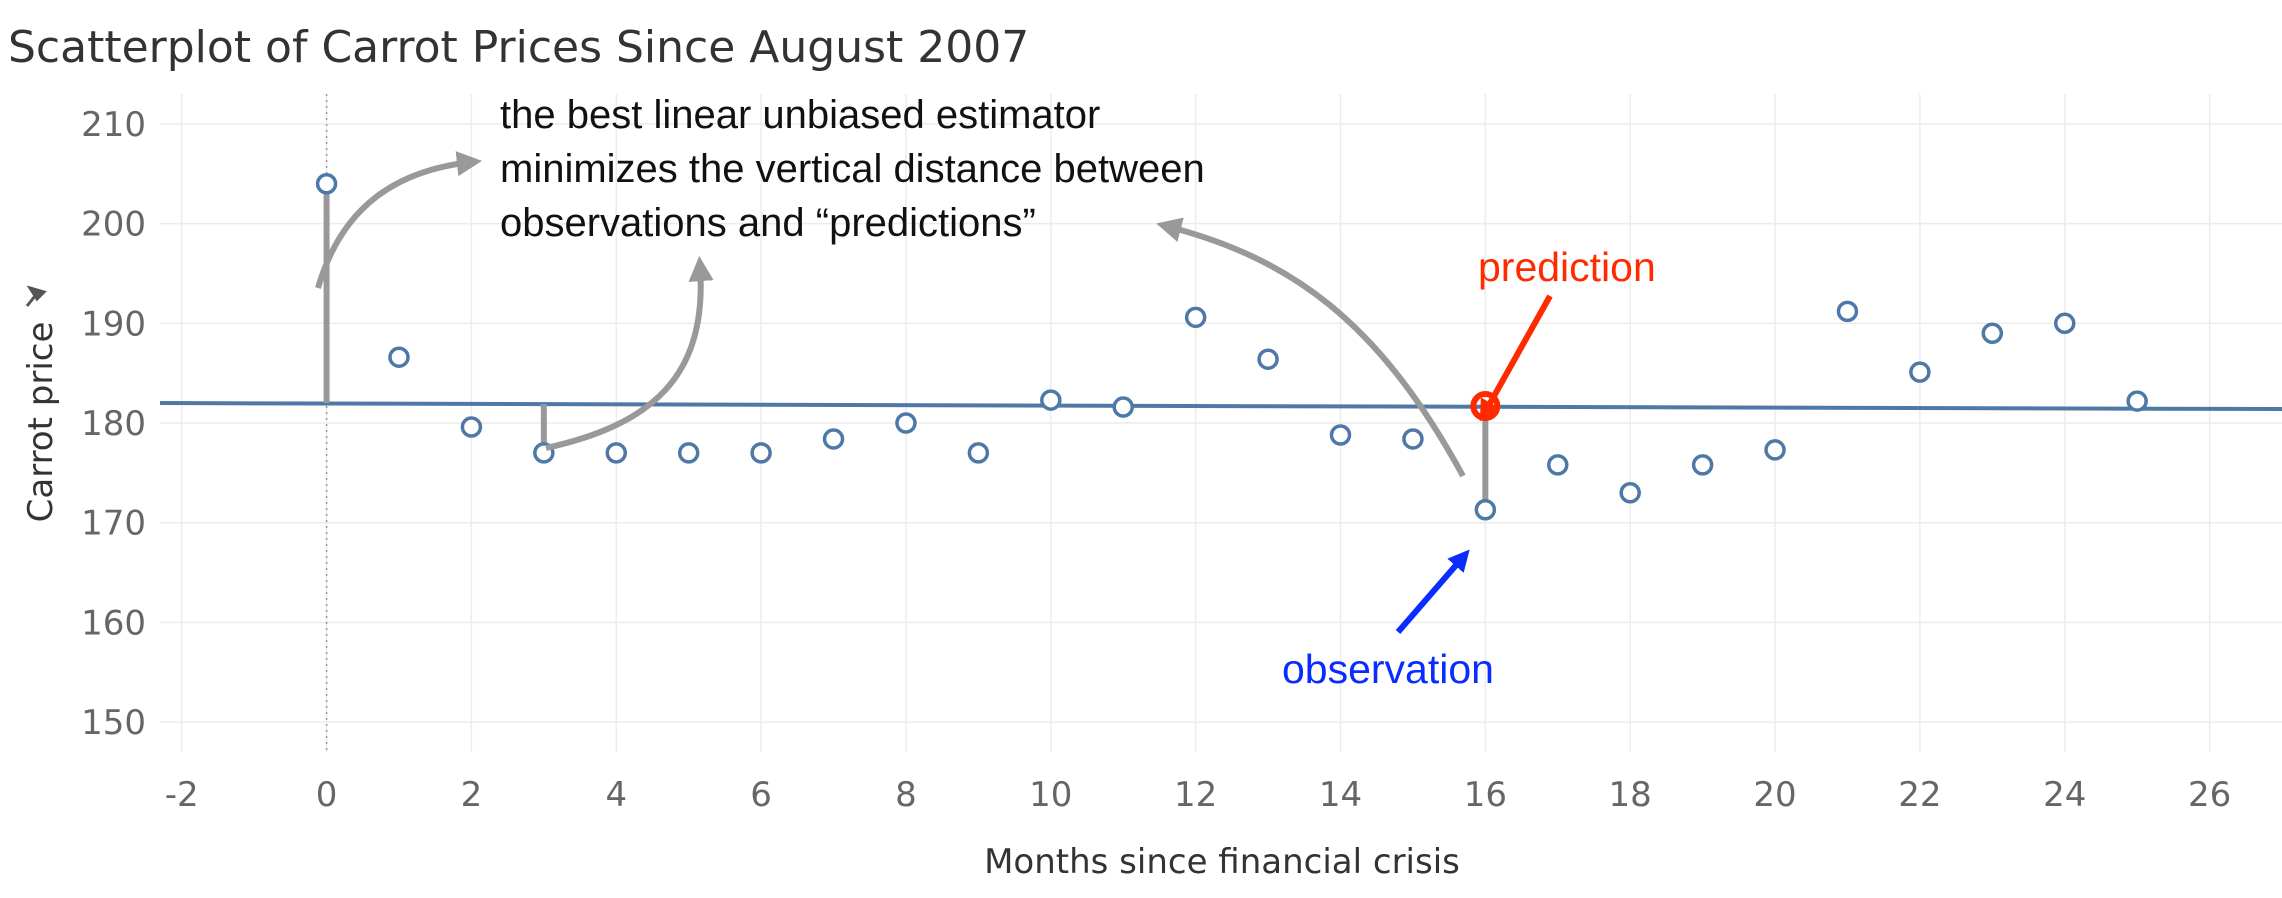 The width and height of the screenshot is (2282, 898). What do you see at coordinates (1774, 795) in the screenshot?
I see `x-tick-label: 20` at bounding box center [1774, 795].